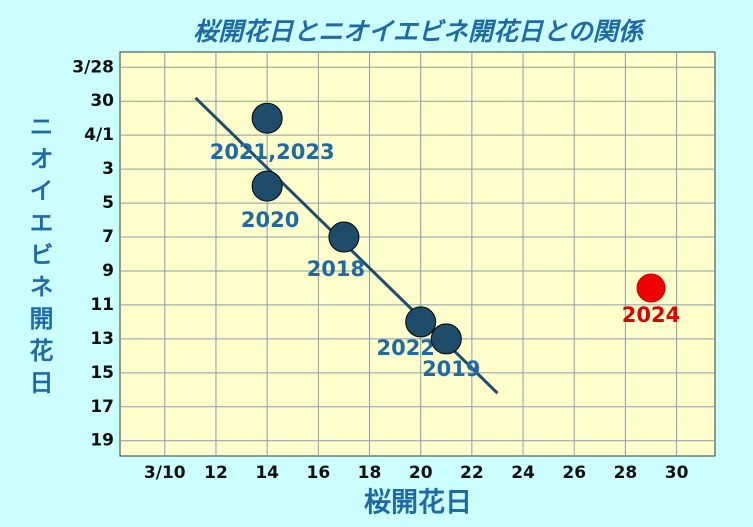  What do you see at coordinates (93, 67) in the screenshot?
I see `y-tick-label: 3/28` at bounding box center [93, 67].